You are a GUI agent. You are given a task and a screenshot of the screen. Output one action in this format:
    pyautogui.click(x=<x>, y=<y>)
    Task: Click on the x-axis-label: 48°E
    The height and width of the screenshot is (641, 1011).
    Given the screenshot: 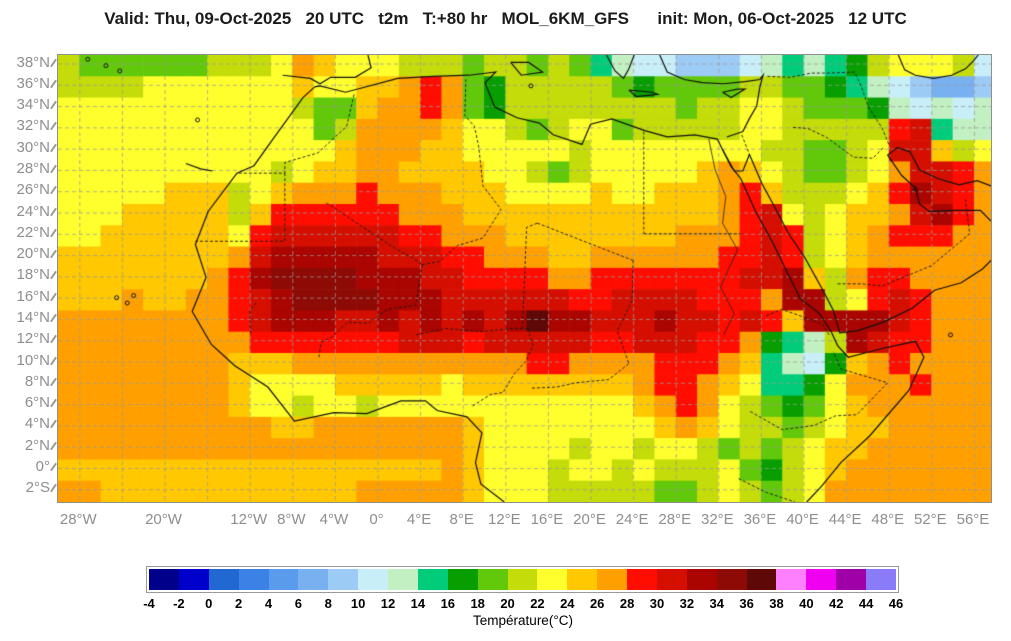 What is the action you would take?
    pyautogui.click(x=888, y=519)
    